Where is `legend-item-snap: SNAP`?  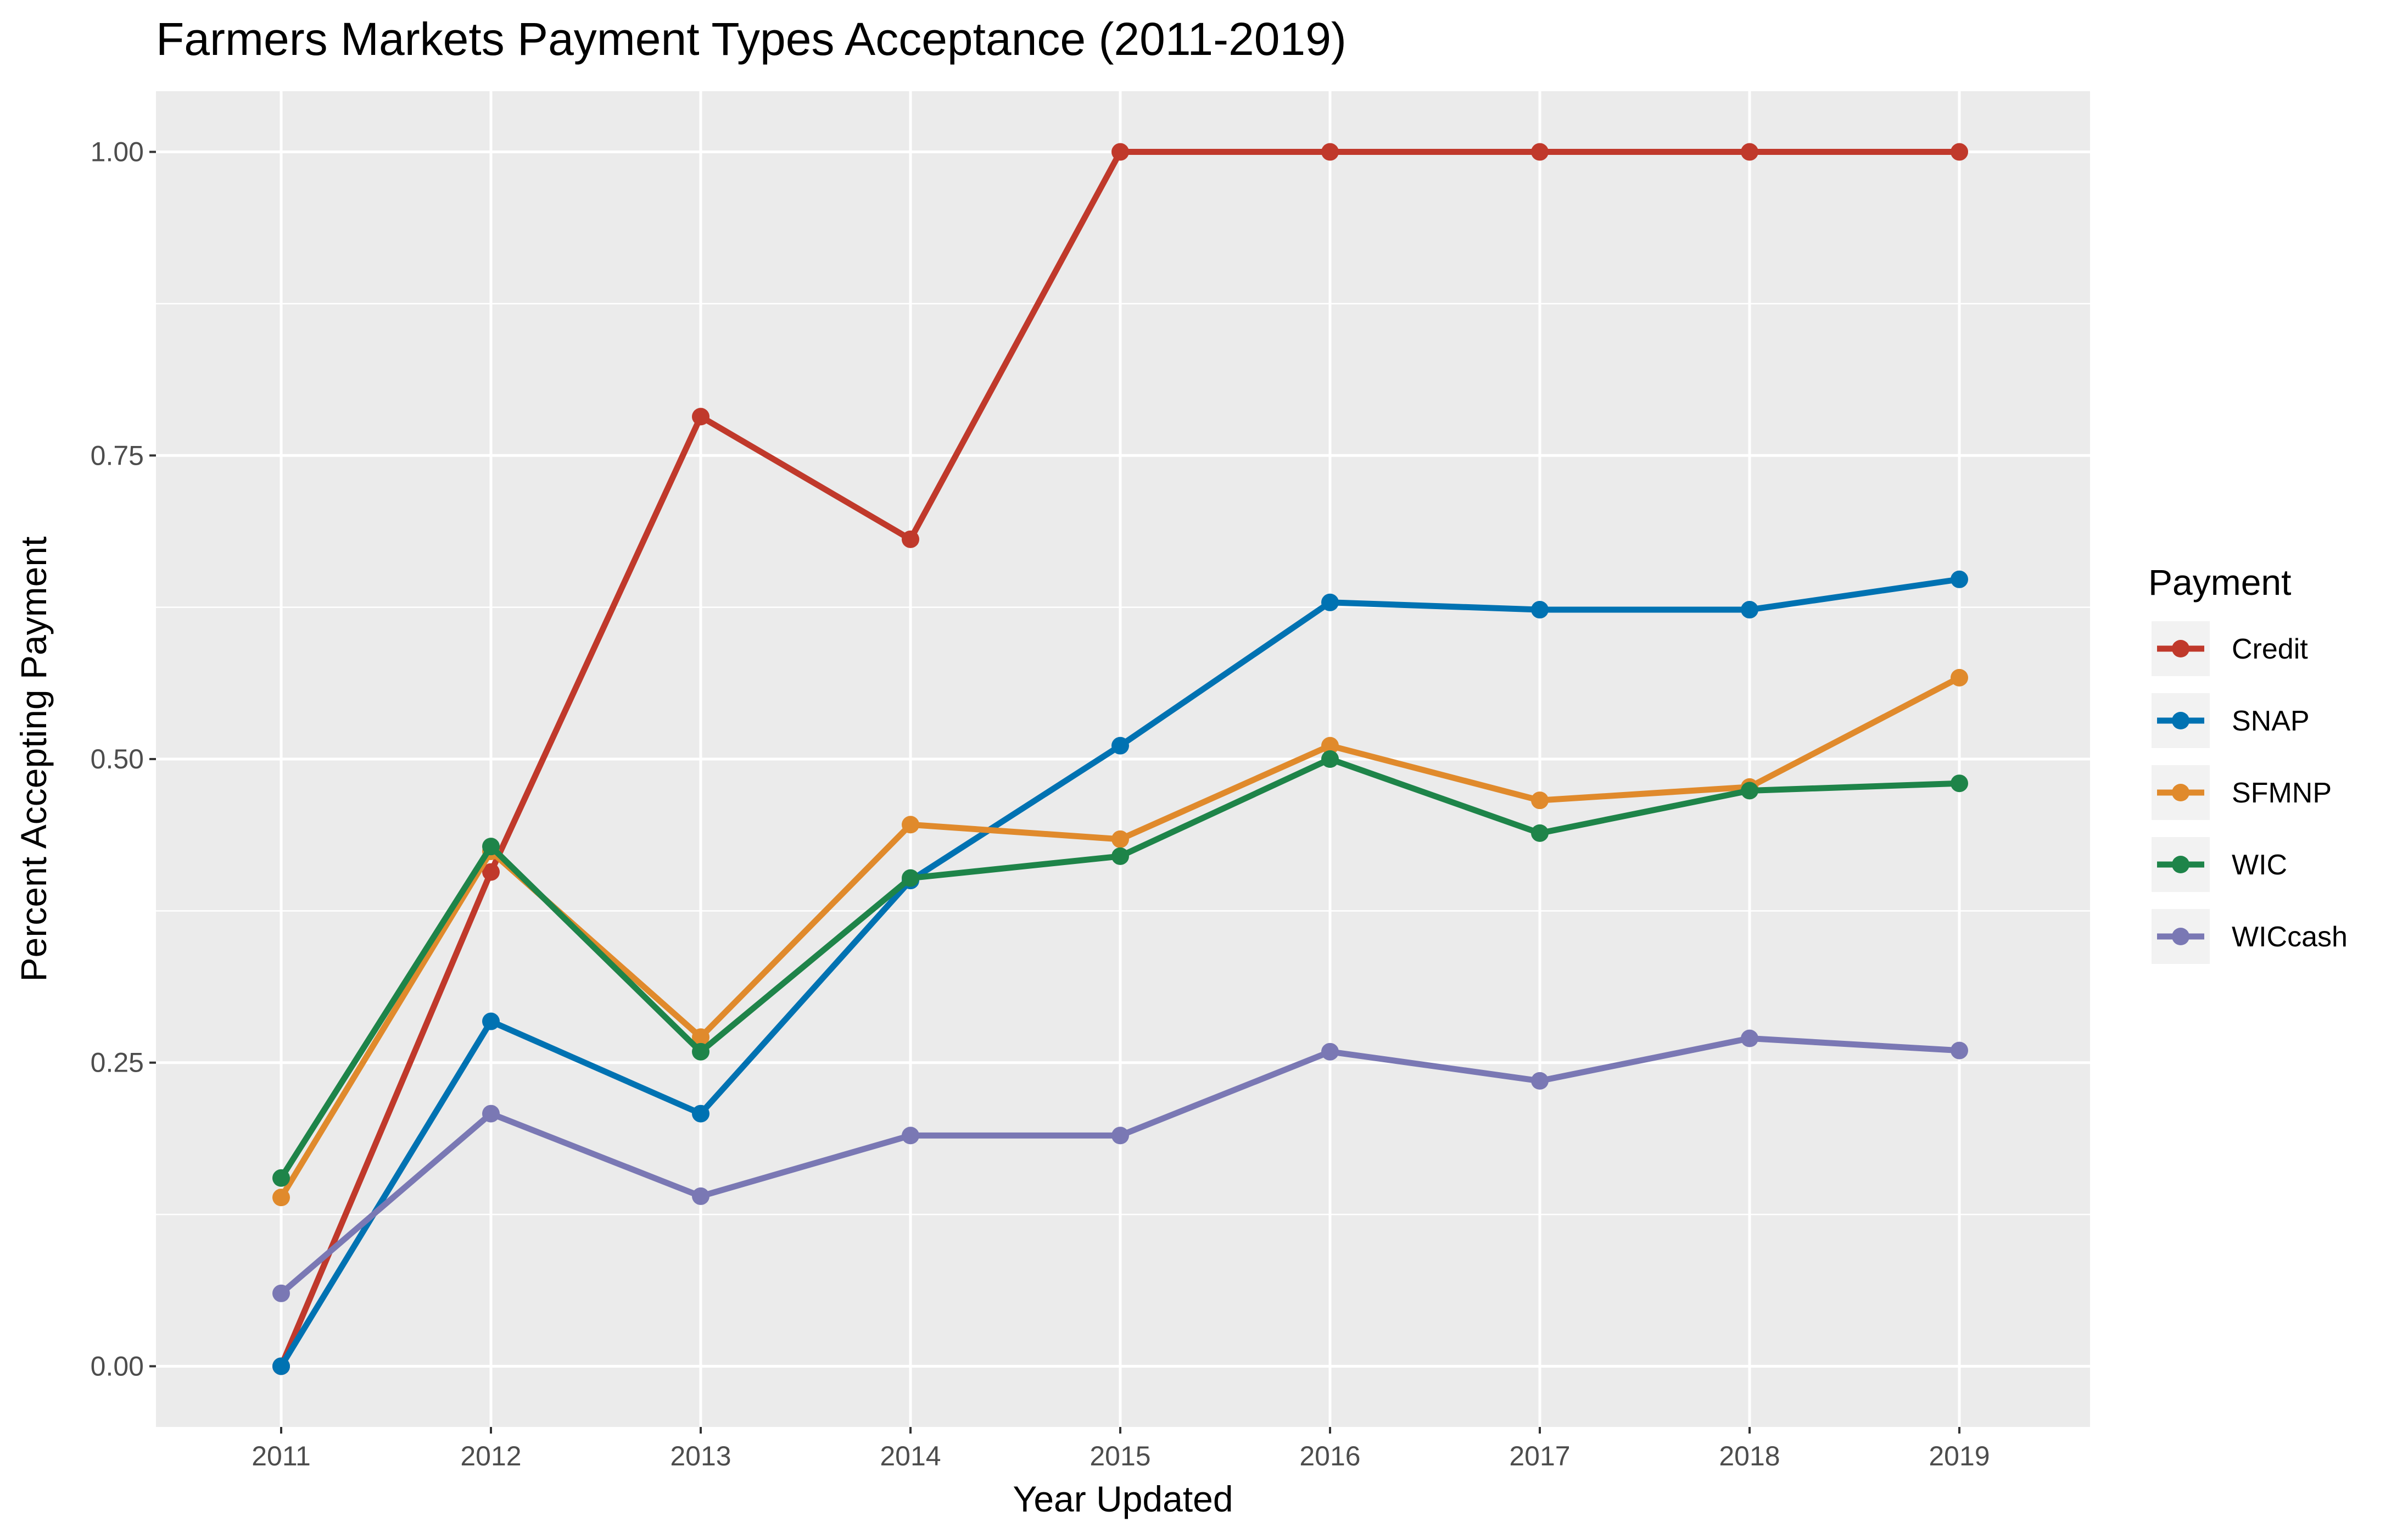
legend-item-snap: SNAP is located at coordinates (2231, 720).